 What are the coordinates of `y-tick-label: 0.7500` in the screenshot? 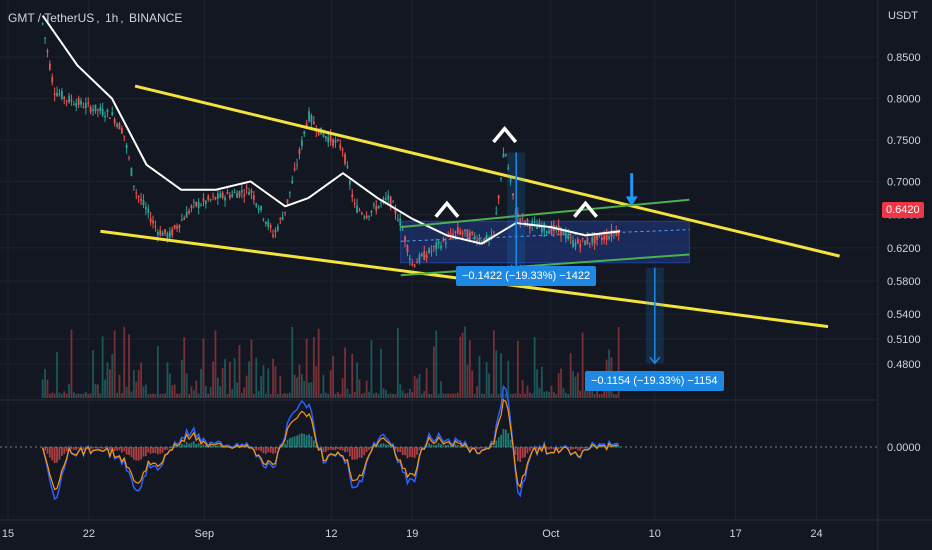 It's located at (904, 141).